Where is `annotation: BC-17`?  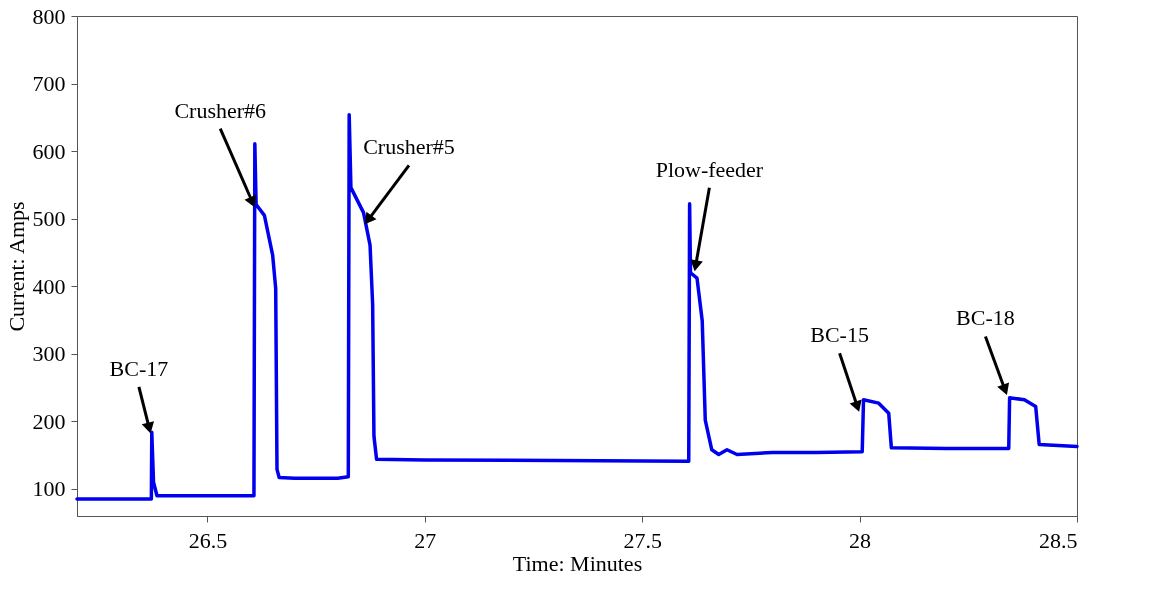 annotation: BC-17 is located at coordinates (139, 368).